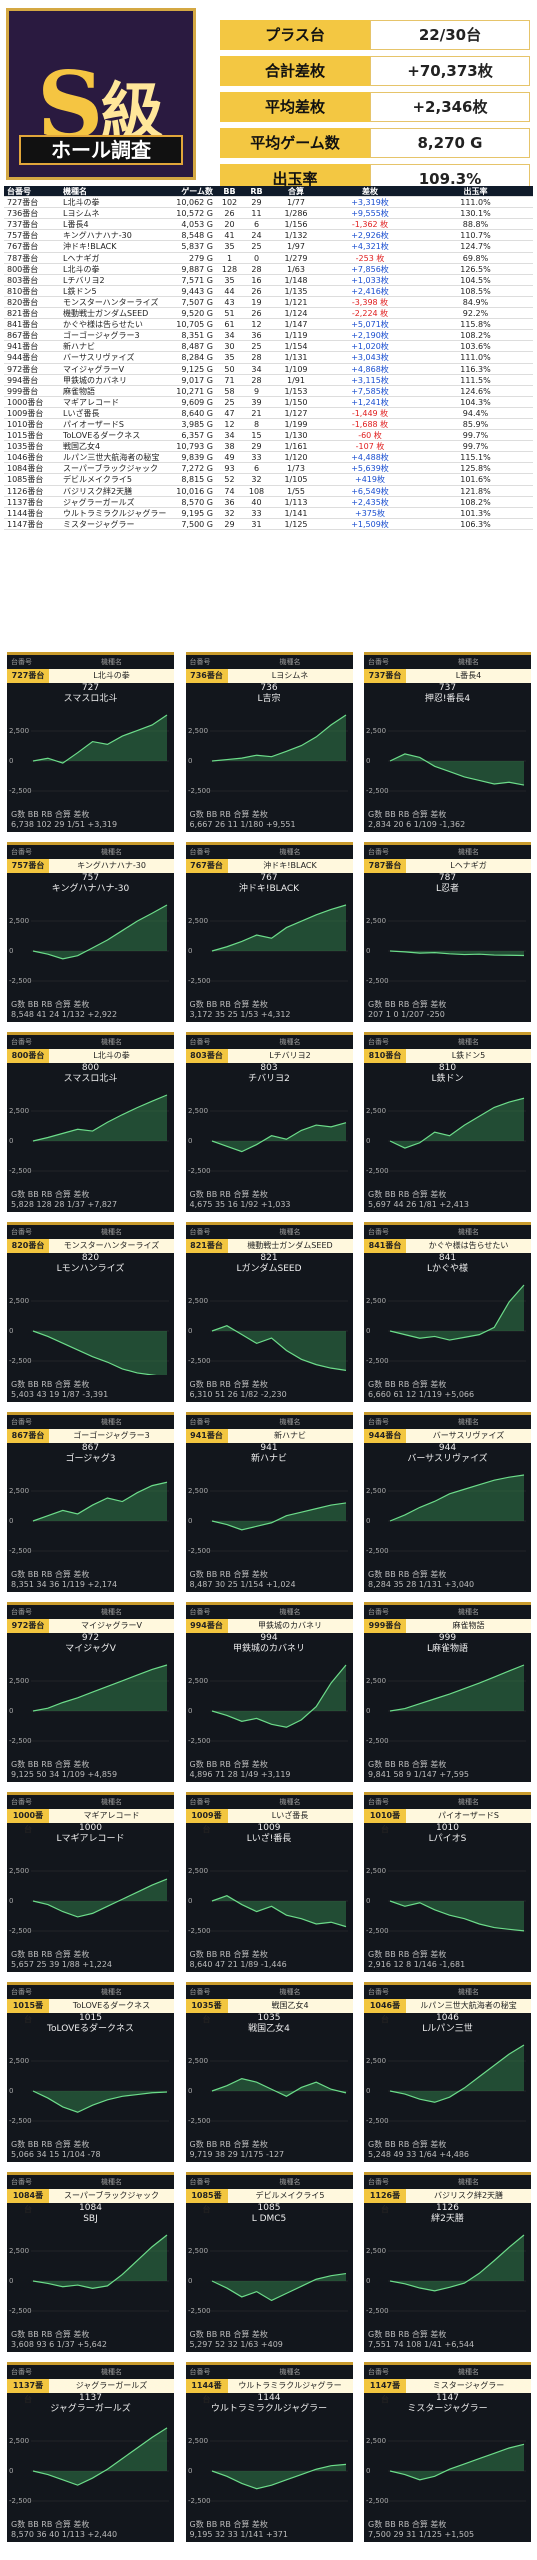 Image resolution: width=537 pixels, height=2560 pixels. I want to click on card-machine-number: 1144番台, so click(206, 2391).